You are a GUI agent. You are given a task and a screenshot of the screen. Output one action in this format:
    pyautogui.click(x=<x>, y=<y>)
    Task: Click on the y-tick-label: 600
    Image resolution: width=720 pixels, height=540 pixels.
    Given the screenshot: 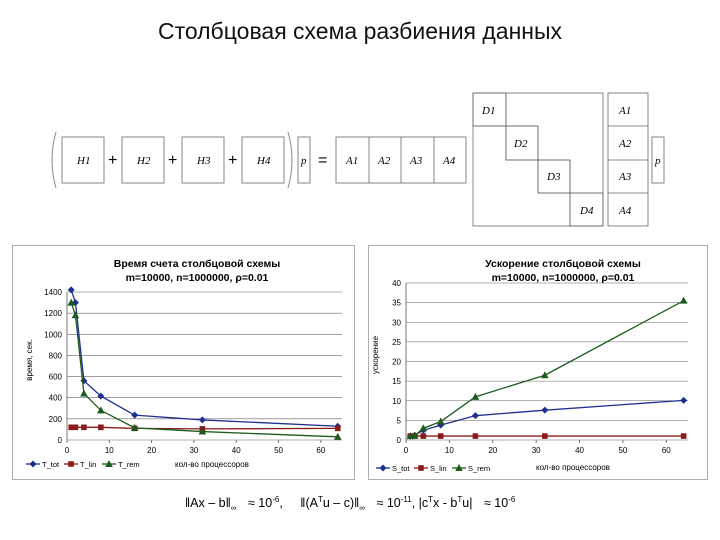 What is the action you would take?
    pyautogui.click(x=56, y=377)
    